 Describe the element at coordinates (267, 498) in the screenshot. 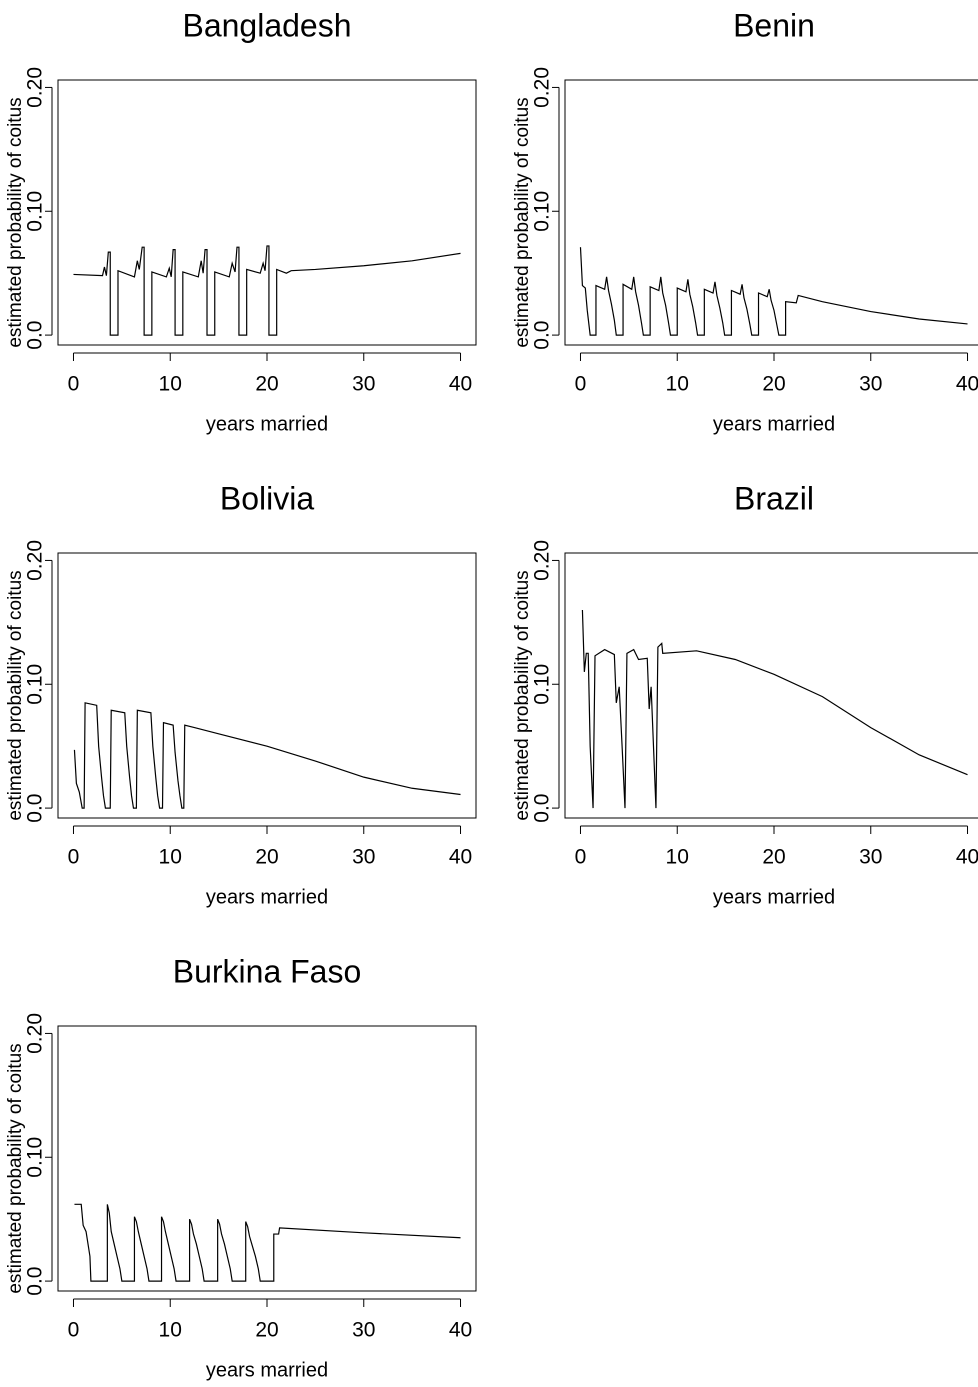

I see `panel-title: Bolivia` at that location.